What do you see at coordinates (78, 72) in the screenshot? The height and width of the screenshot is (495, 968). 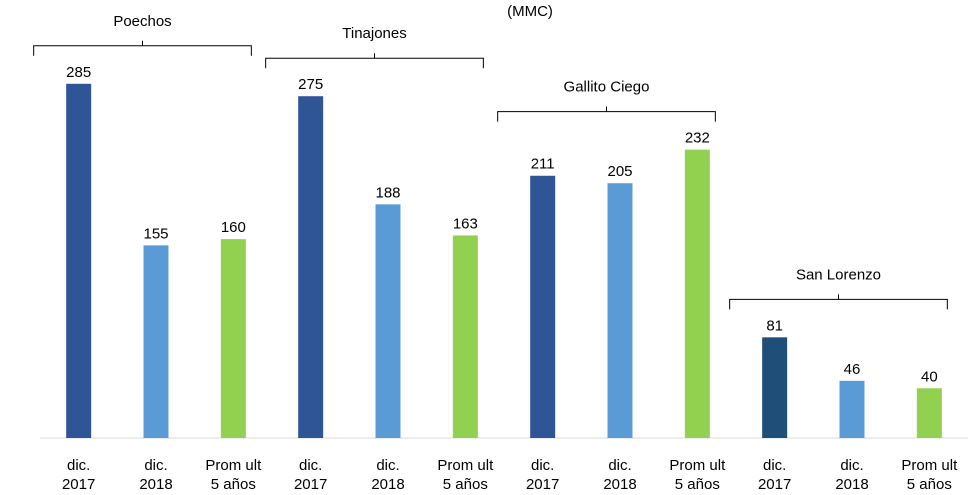 I see `value-label: 285` at bounding box center [78, 72].